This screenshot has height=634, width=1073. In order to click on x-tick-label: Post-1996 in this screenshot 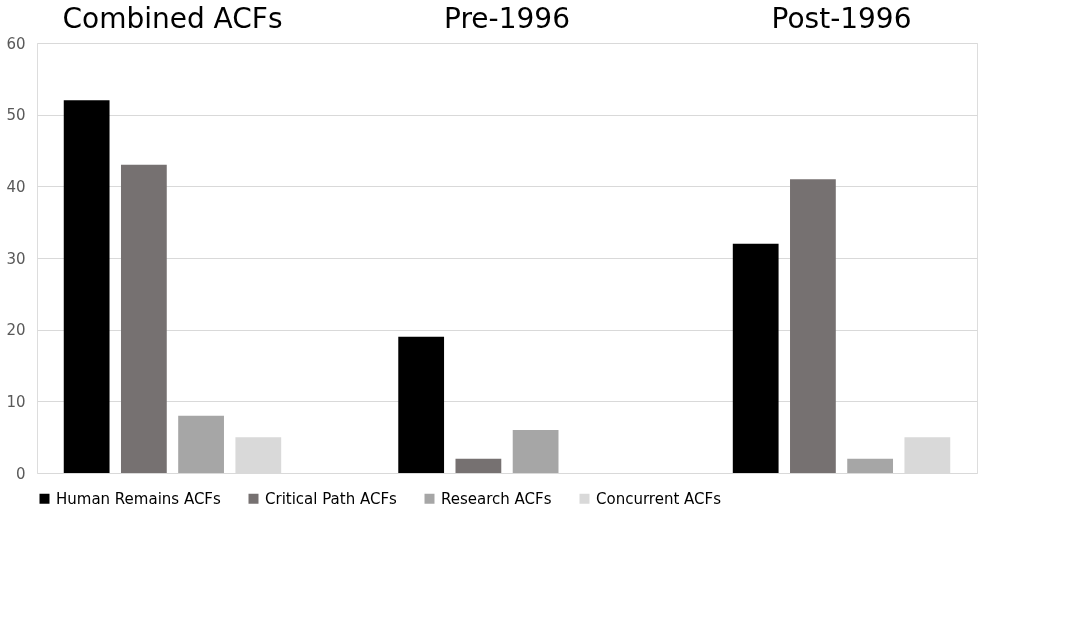, I will do `click(841, 18)`.